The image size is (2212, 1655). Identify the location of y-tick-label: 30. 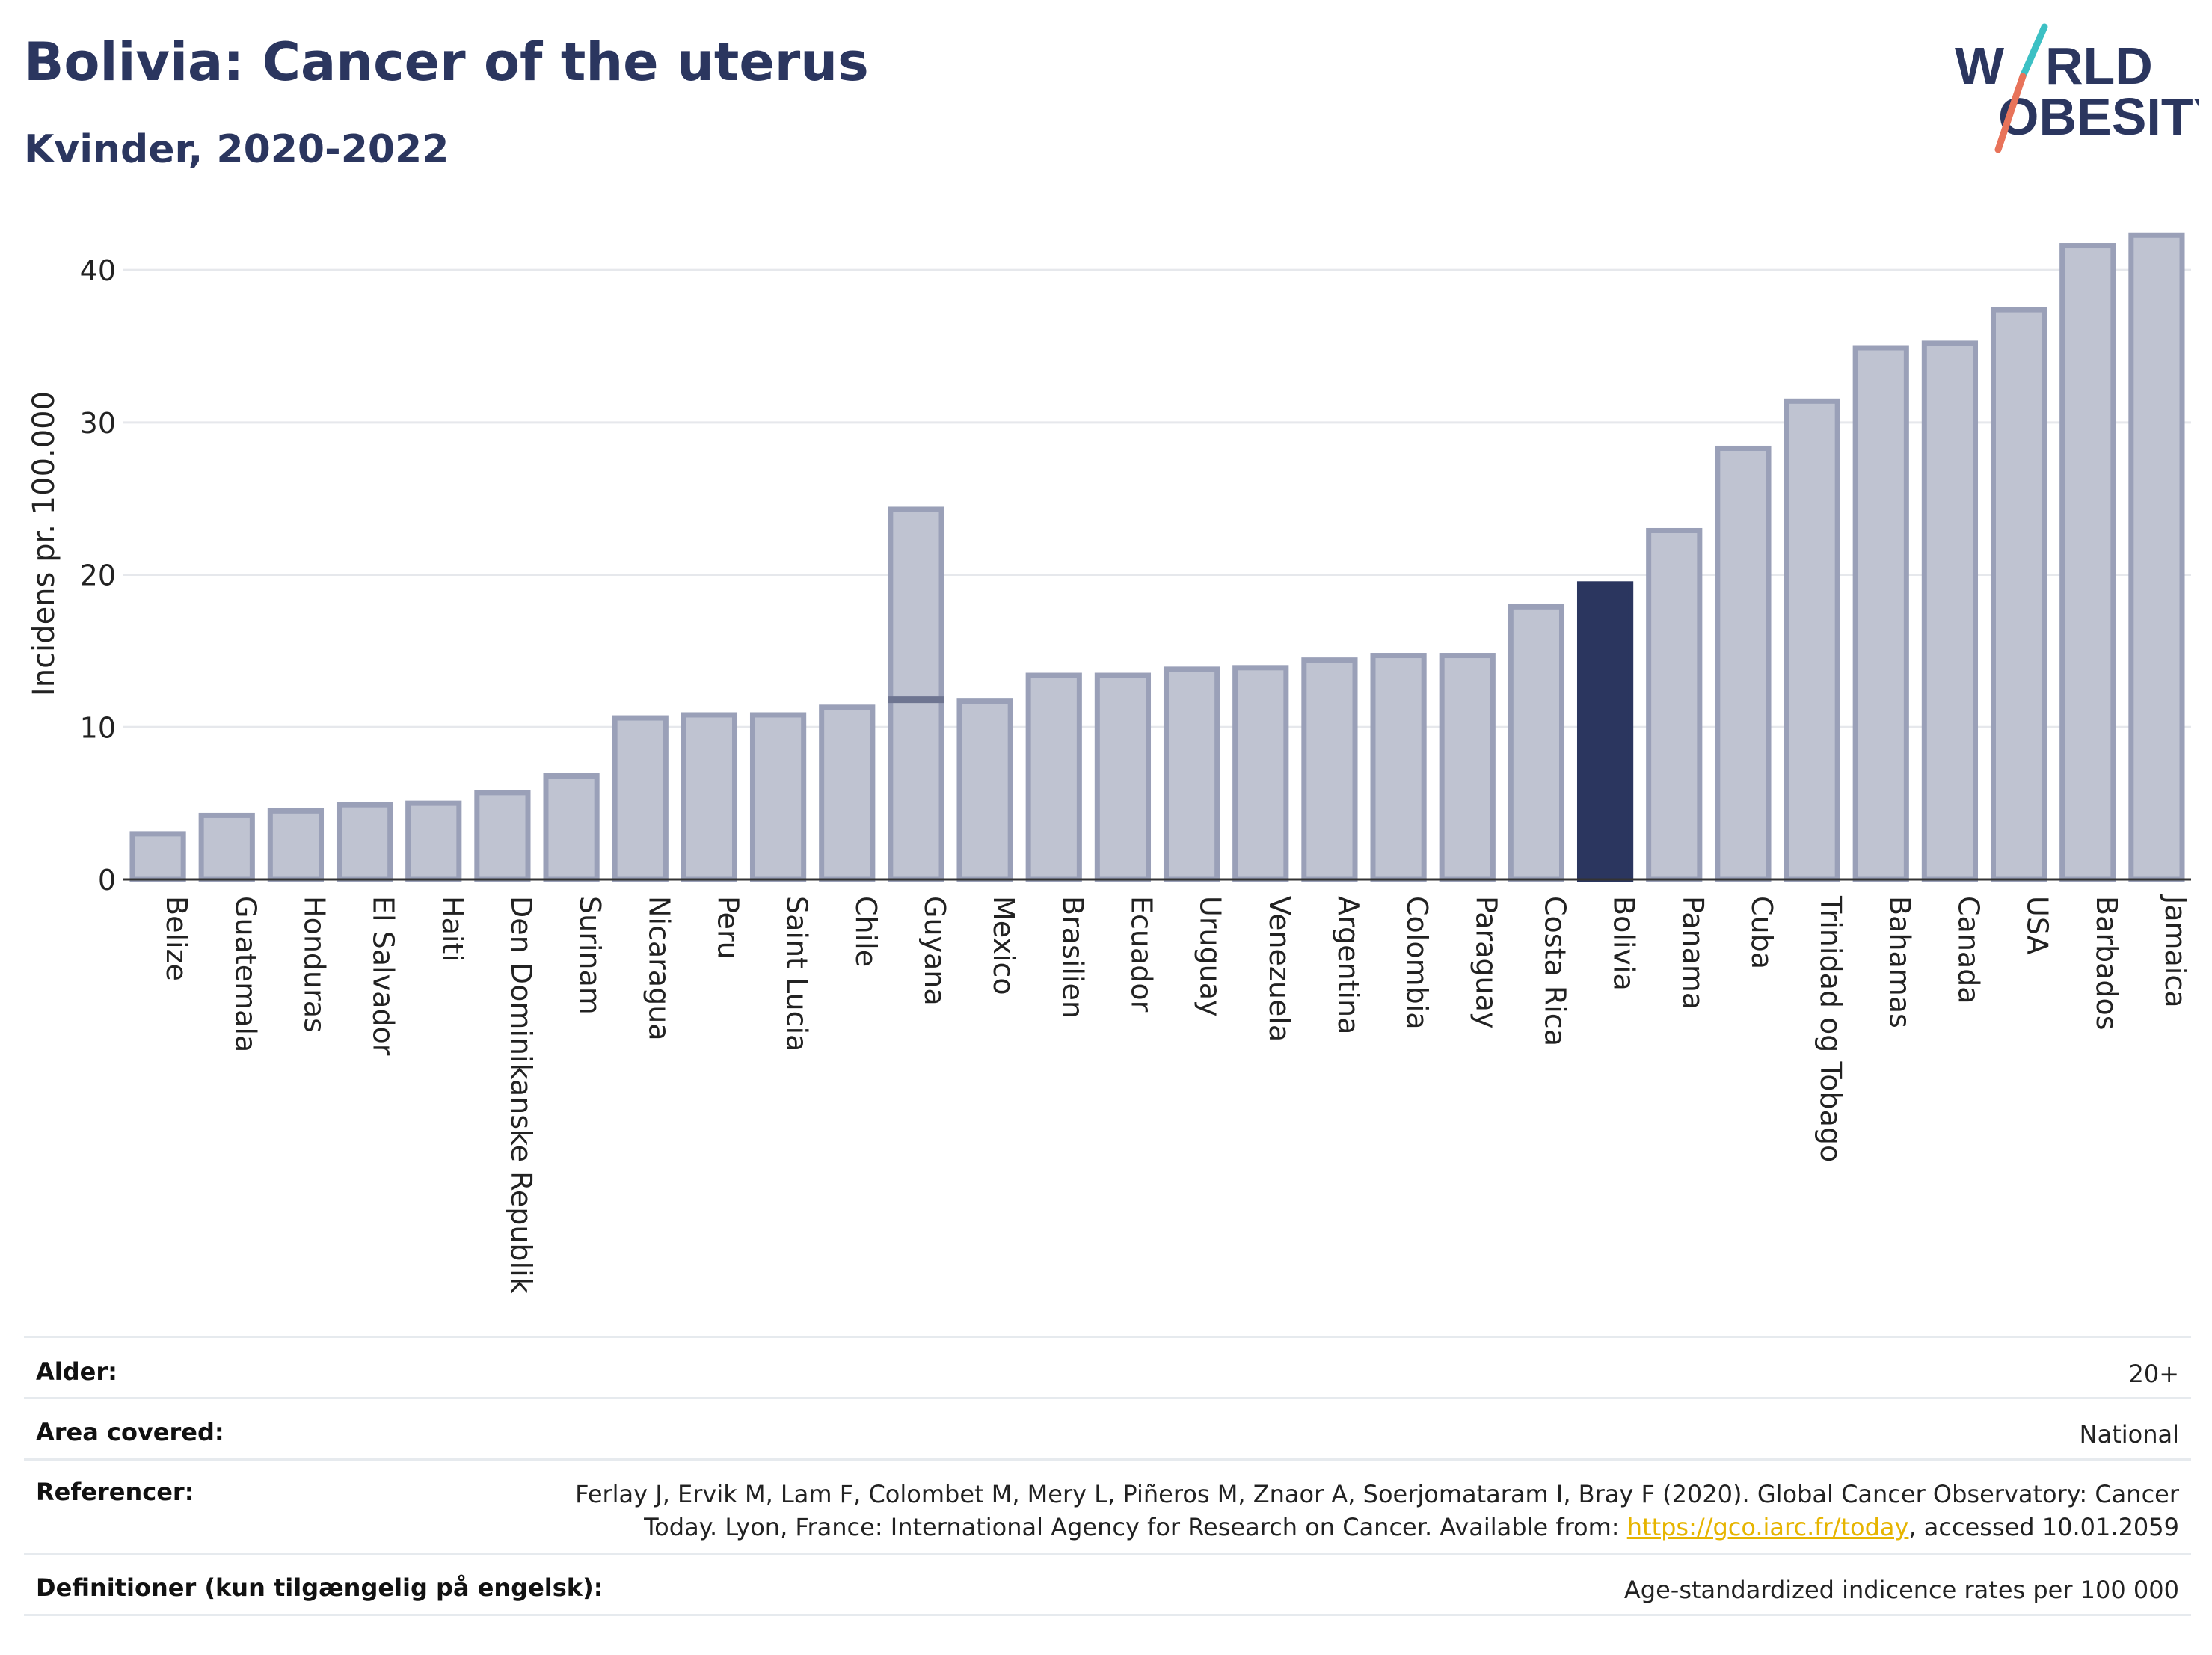
(98, 423).